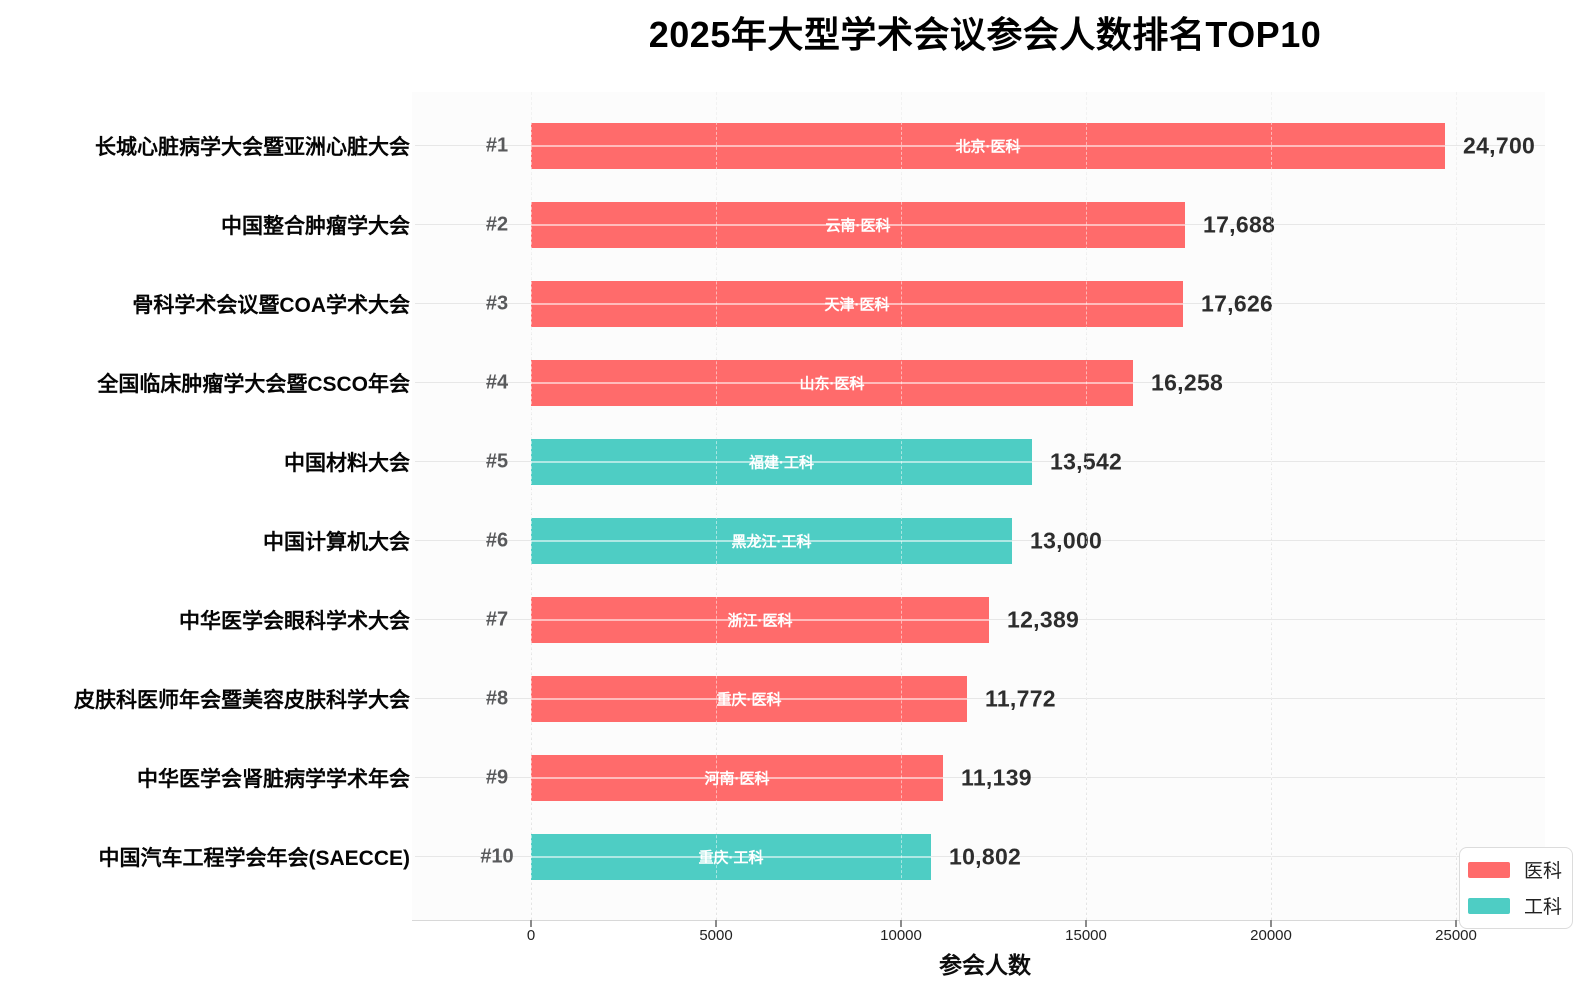 The width and height of the screenshot is (1587, 987). What do you see at coordinates (985, 34) in the screenshot?
I see `chart-title: 2025年大型学术会议参会人数排名TOP10` at bounding box center [985, 34].